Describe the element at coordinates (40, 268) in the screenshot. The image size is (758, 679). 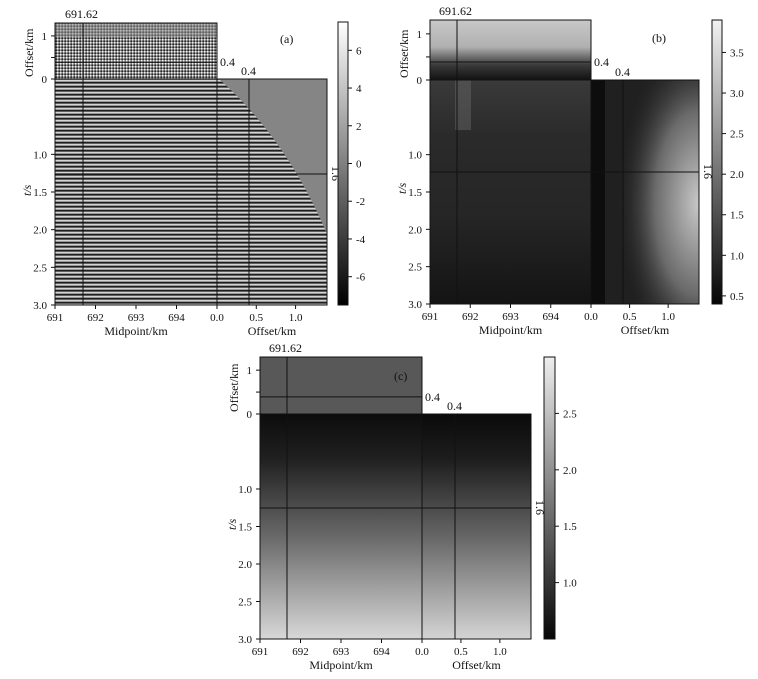
I see `p0-time-tick-label: 2.5` at that location.